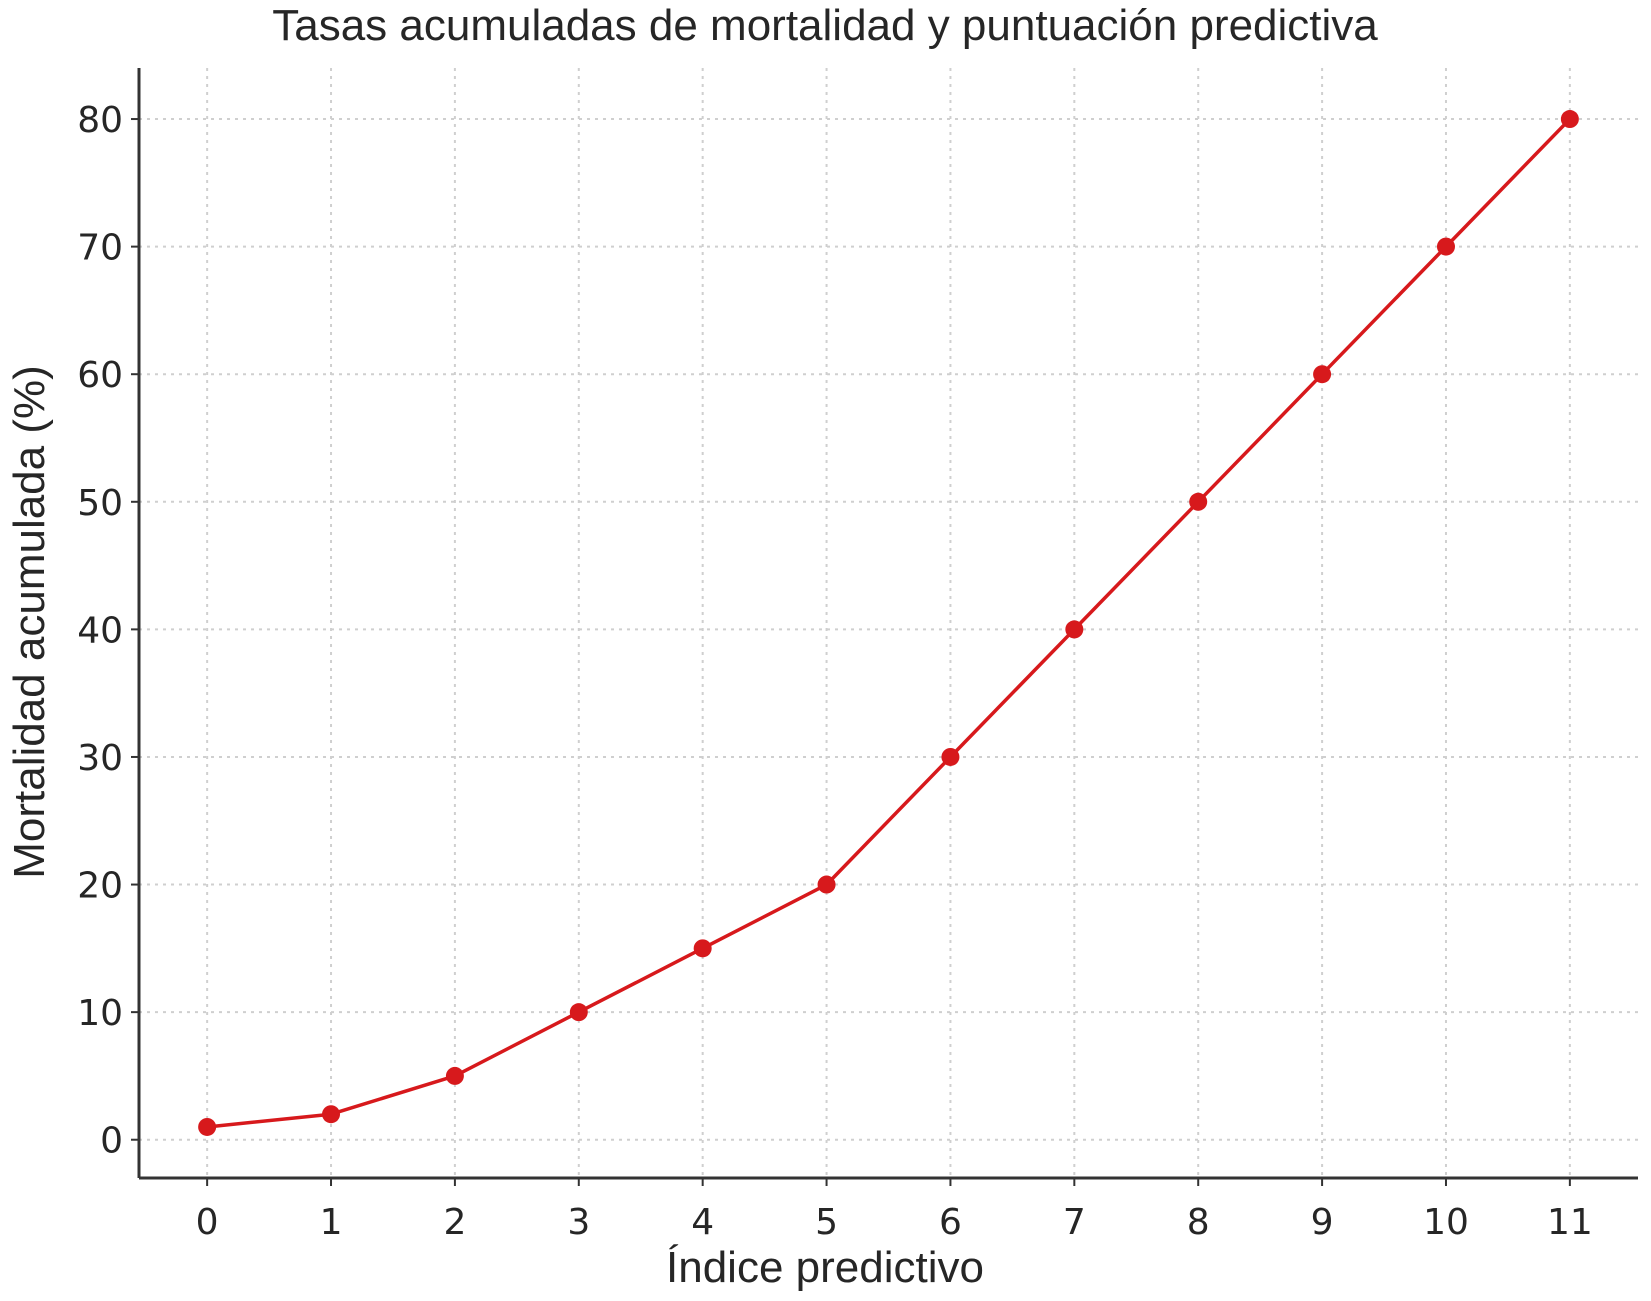  I want to click on y-tick-label: 10, so click(100, 1013).